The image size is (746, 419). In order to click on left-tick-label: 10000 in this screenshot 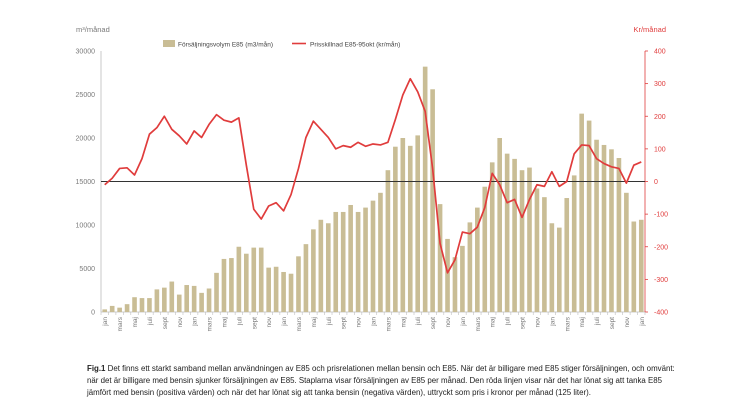, I will do `click(86, 226)`.